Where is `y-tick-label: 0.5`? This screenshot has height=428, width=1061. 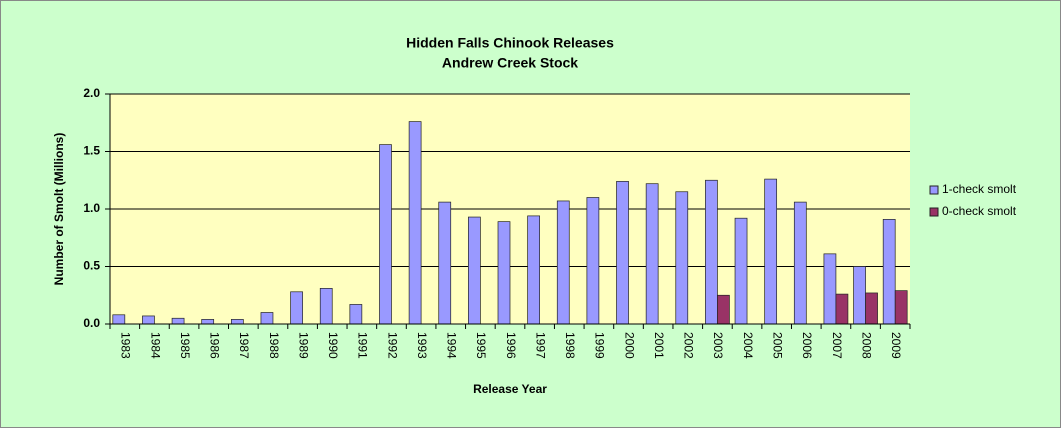
y-tick-label: 0.5 is located at coordinates (91, 266).